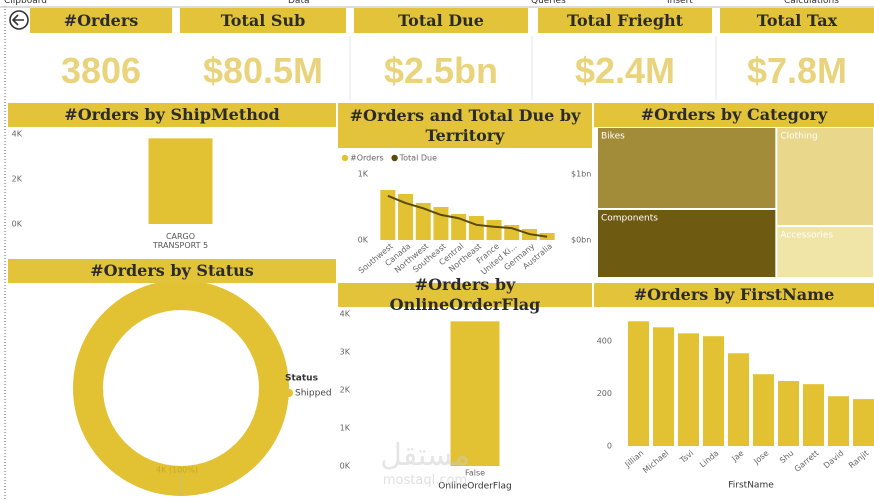  What do you see at coordinates (441, 20) in the screenshot?
I see `card-title: Total Due` at bounding box center [441, 20].